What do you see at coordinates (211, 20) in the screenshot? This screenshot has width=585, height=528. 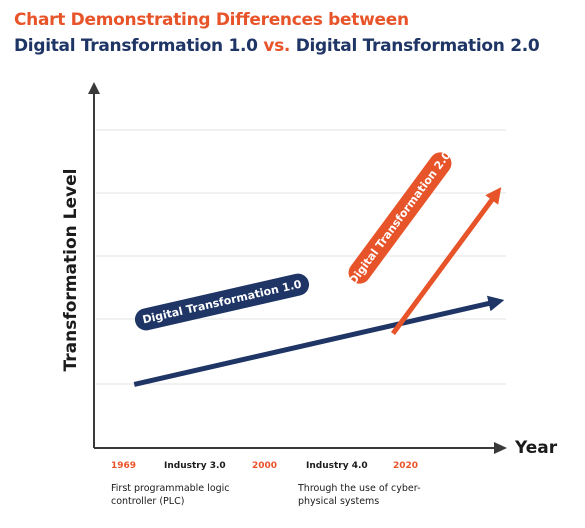 I see `chart-title-line1: Chart Demonstrating Differences between` at bounding box center [211, 20].